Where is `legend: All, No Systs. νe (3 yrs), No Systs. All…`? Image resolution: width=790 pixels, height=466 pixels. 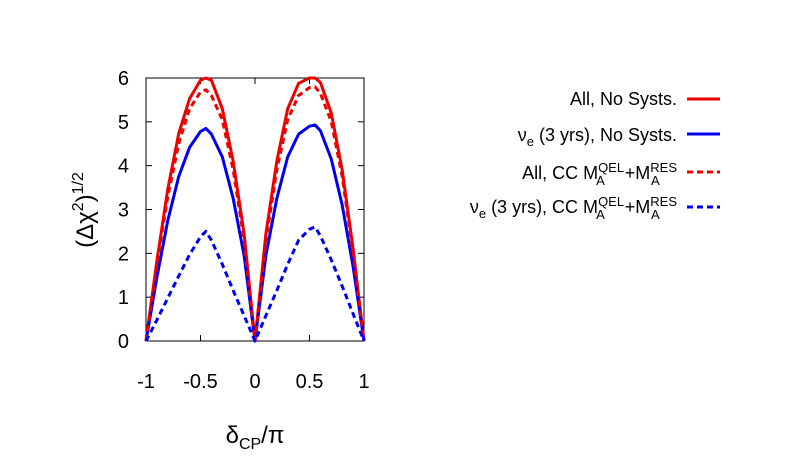 legend: All, No Systs. νe (3 yrs), No Systs. All… is located at coordinates (595, 155).